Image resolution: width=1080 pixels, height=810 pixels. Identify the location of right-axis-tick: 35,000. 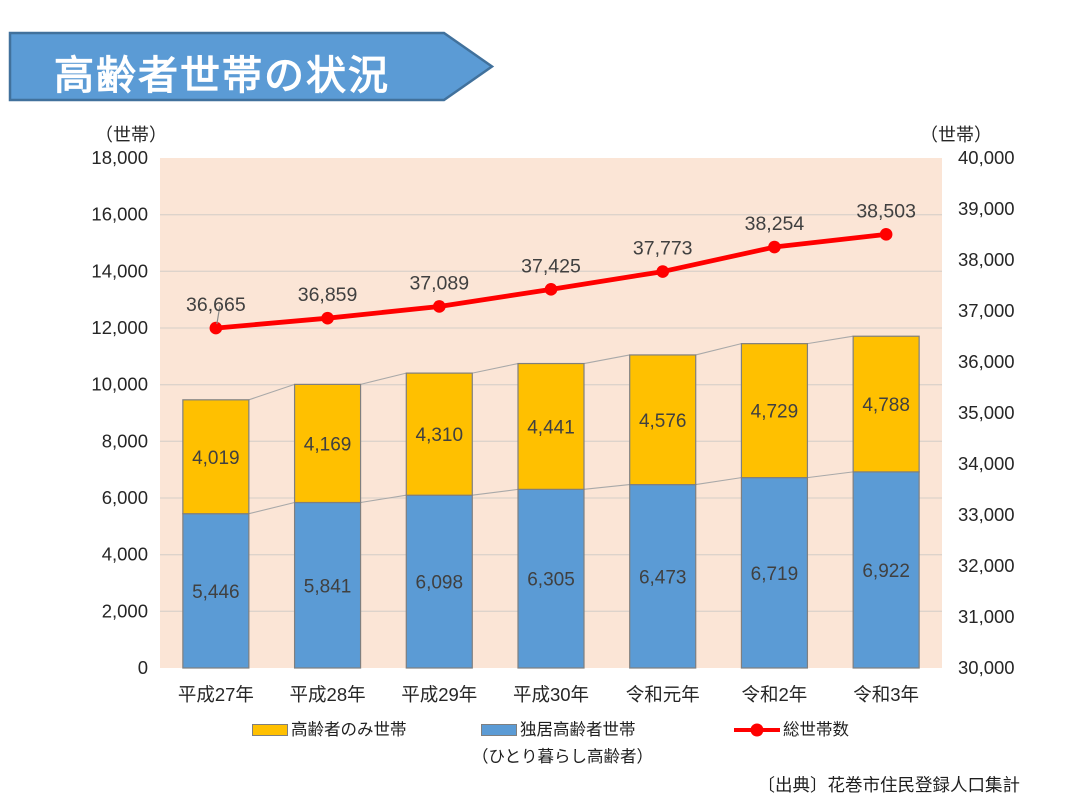
(986, 412).